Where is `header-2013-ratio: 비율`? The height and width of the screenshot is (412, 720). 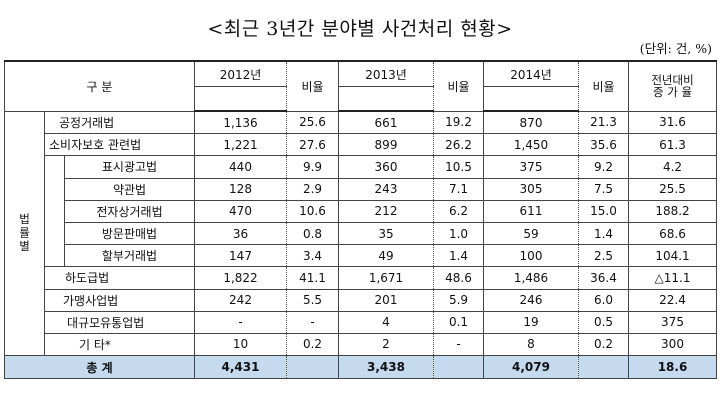 header-2013-ratio: 비율 is located at coordinates (458, 86).